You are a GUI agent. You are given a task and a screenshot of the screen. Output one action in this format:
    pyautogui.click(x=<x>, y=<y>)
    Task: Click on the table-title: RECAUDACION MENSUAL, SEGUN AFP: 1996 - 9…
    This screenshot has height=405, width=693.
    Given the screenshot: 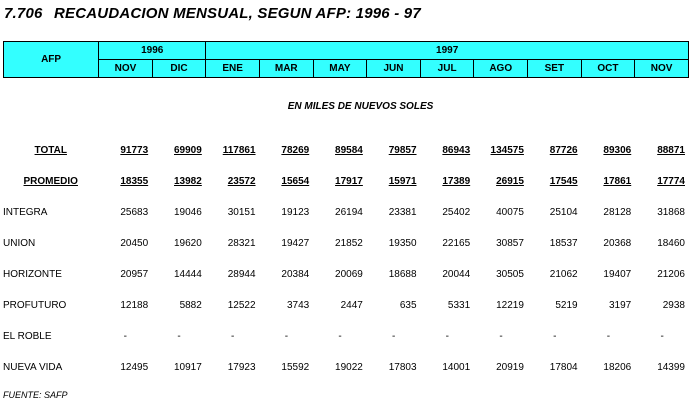 What is the action you would take?
    pyautogui.click(x=237, y=13)
    